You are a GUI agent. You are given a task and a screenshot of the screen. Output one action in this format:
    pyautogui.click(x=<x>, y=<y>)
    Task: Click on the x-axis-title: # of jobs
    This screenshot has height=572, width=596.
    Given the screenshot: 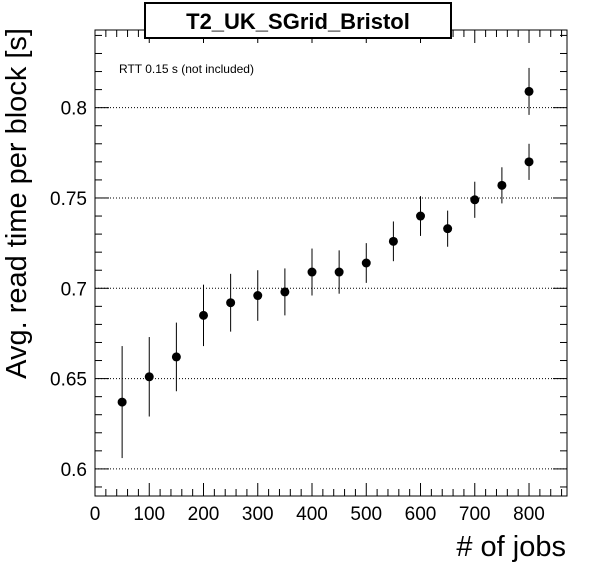 What is the action you would take?
    pyautogui.click(x=511, y=547)
    